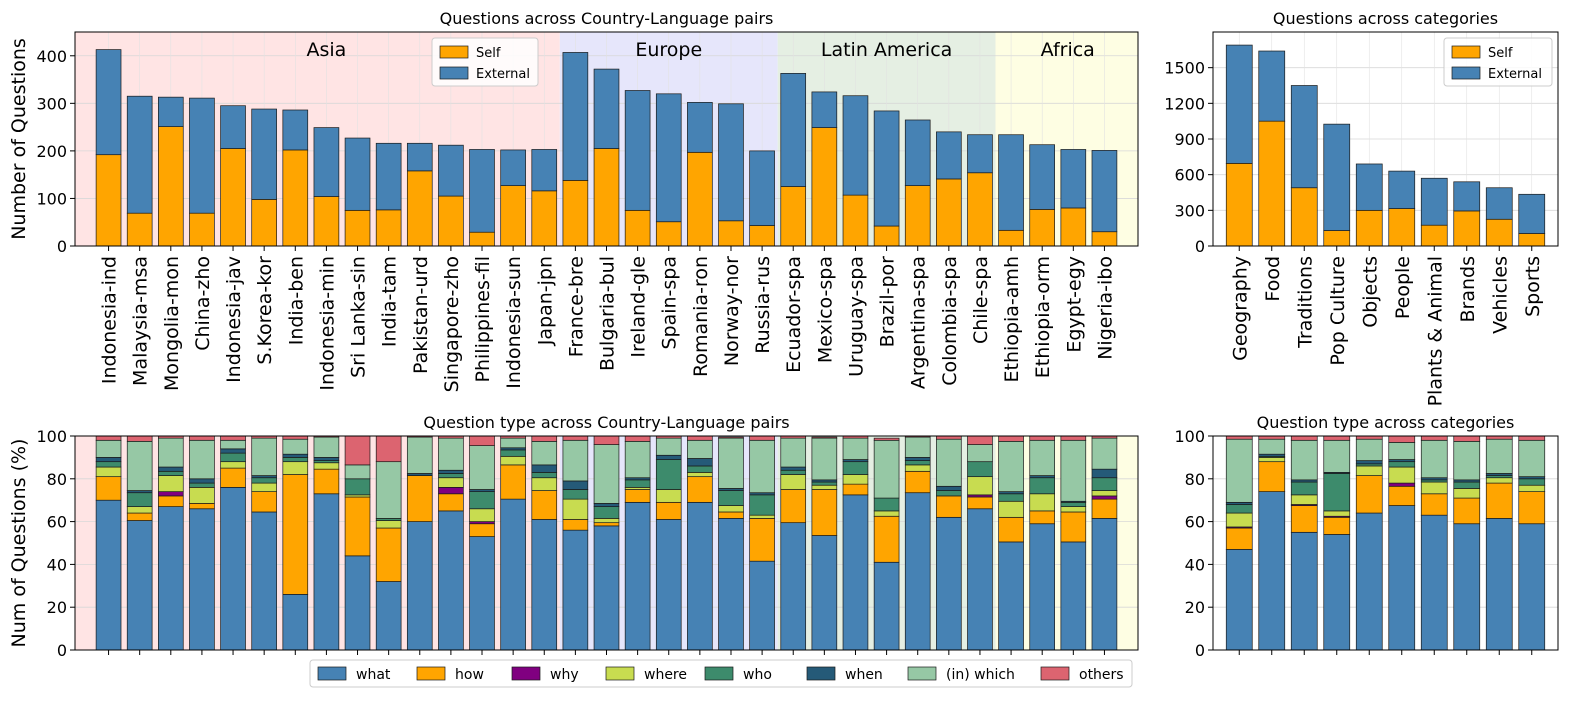 The height and width of the screenshot is (706, 1590). I want to click on bar-bulgaria-bul-who, so click(606, 512).